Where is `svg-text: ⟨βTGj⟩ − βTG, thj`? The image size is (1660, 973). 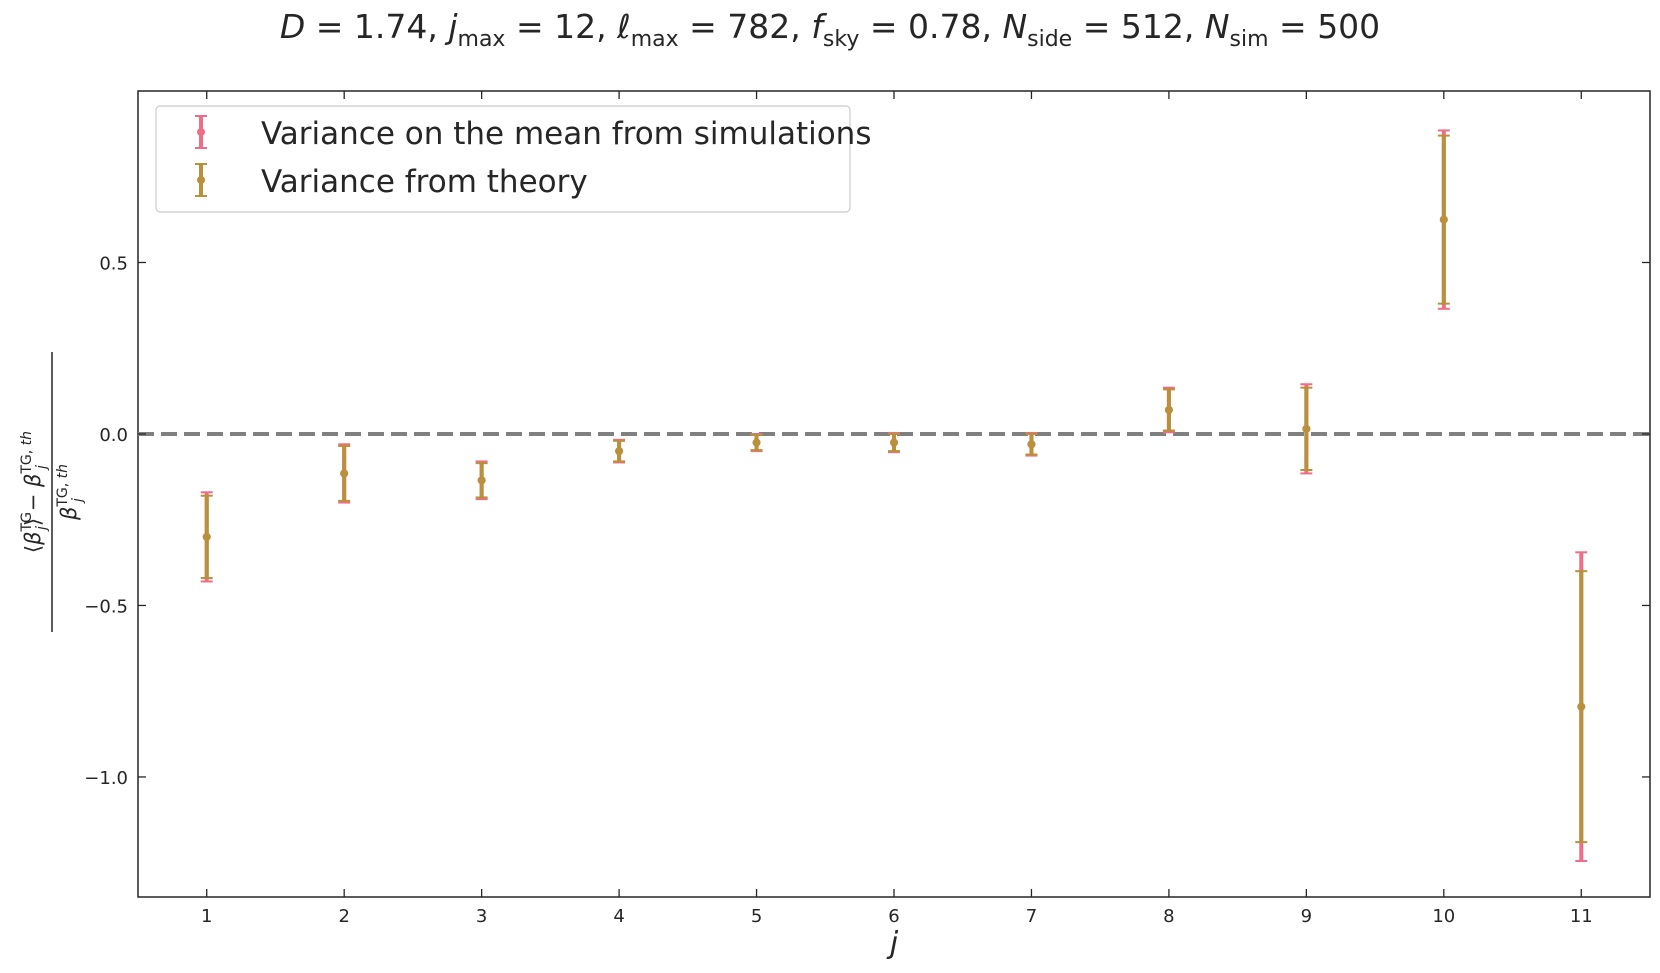 svg-text: ⟨βTGj⟩ − βTG, thj is located at coordinates (34, 492).